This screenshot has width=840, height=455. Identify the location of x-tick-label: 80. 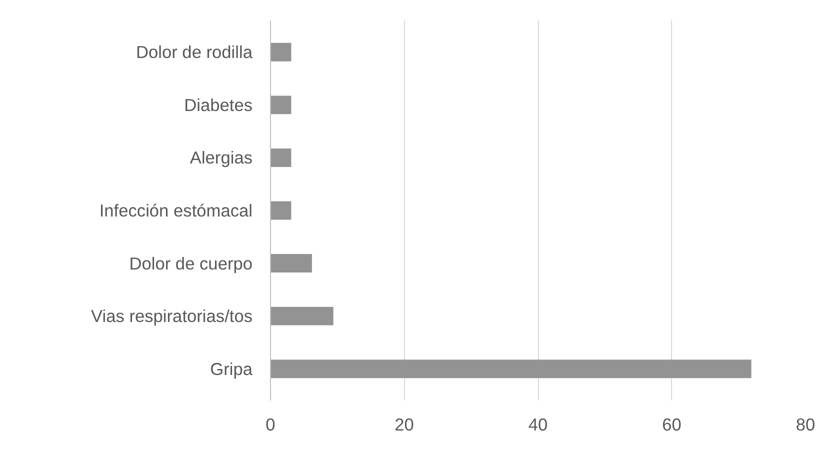
(806, 424).